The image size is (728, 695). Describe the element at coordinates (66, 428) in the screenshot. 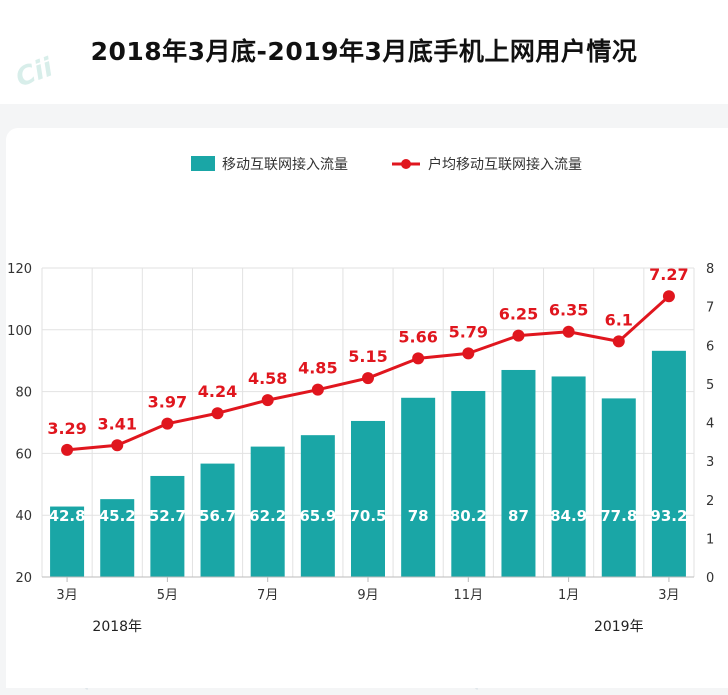

I see `line-value-label: 3.29` at that location.